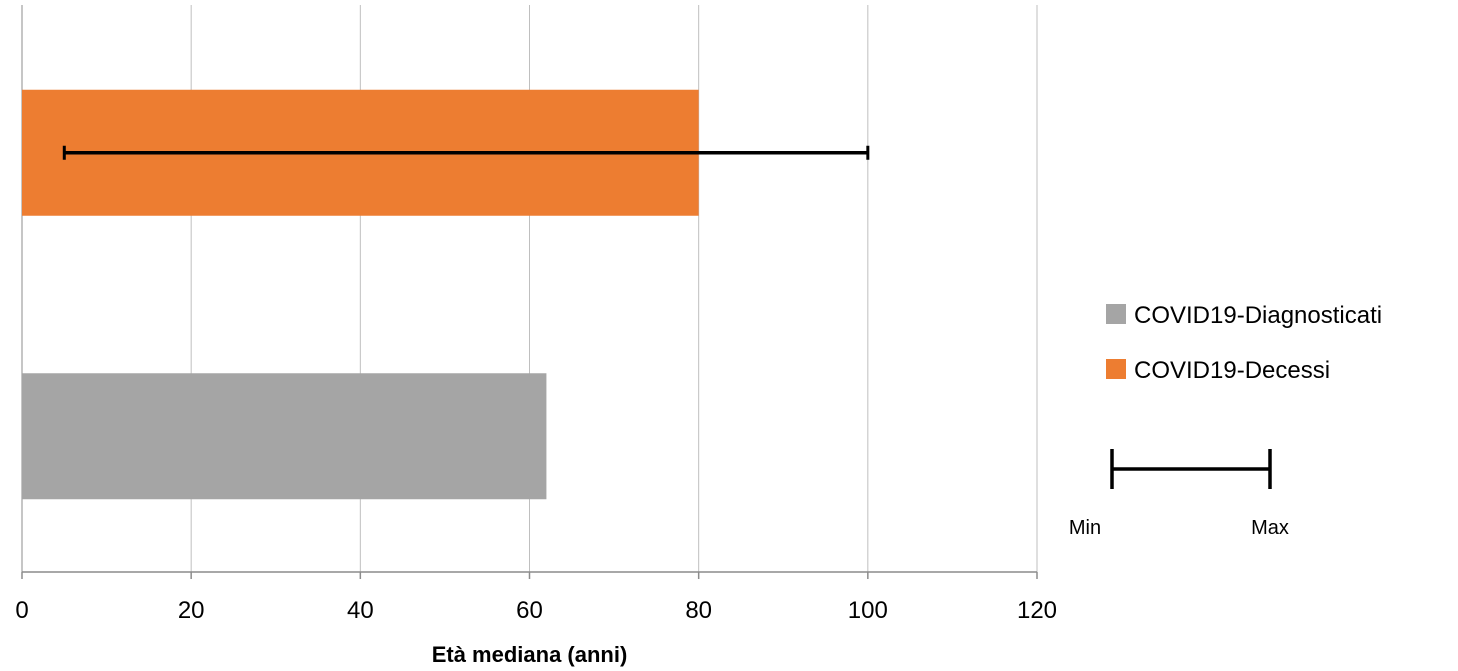  What do you see at coordinates (1232, 370) in the screenshot?
I see `legend-label: COVID19-Decessi` at bounding box center [1232, 370].